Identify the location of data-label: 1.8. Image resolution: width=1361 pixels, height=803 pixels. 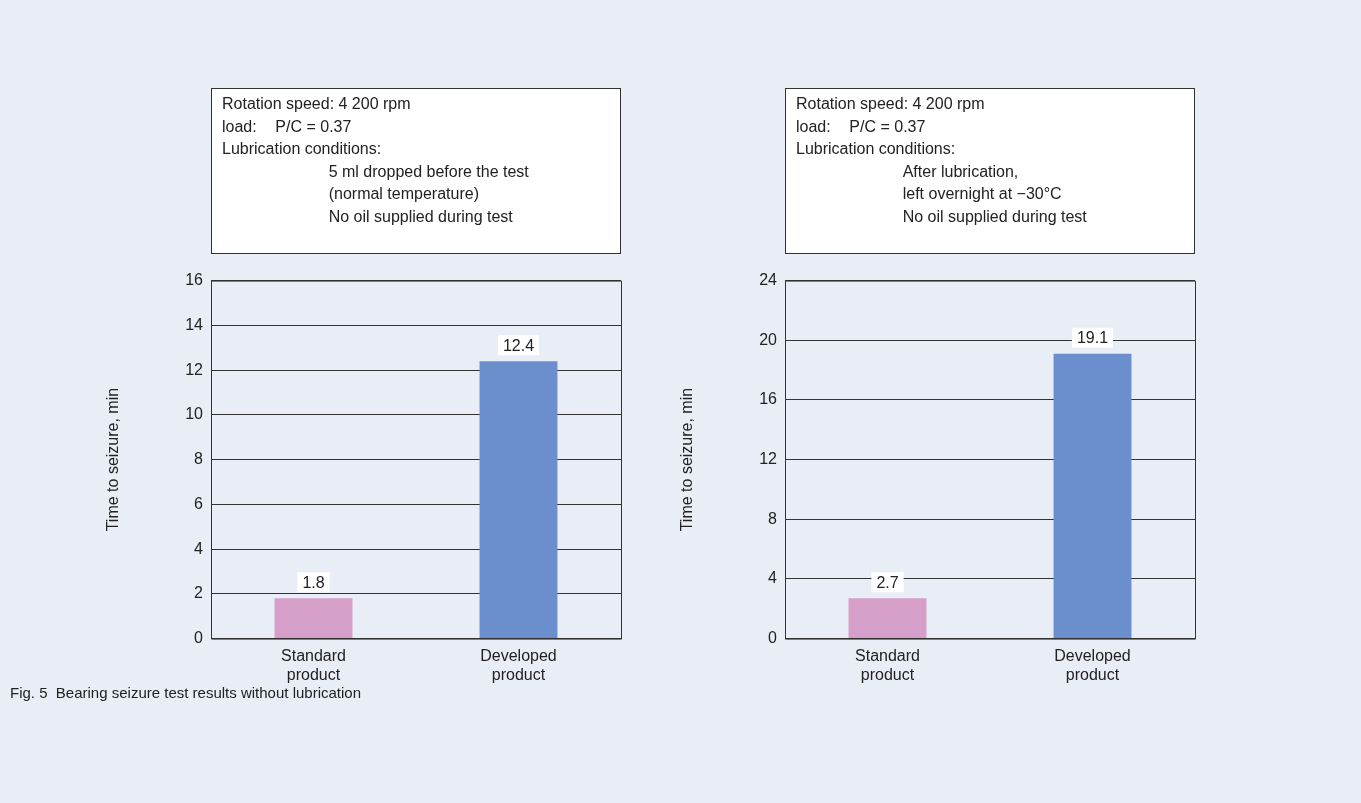
(313, 582).